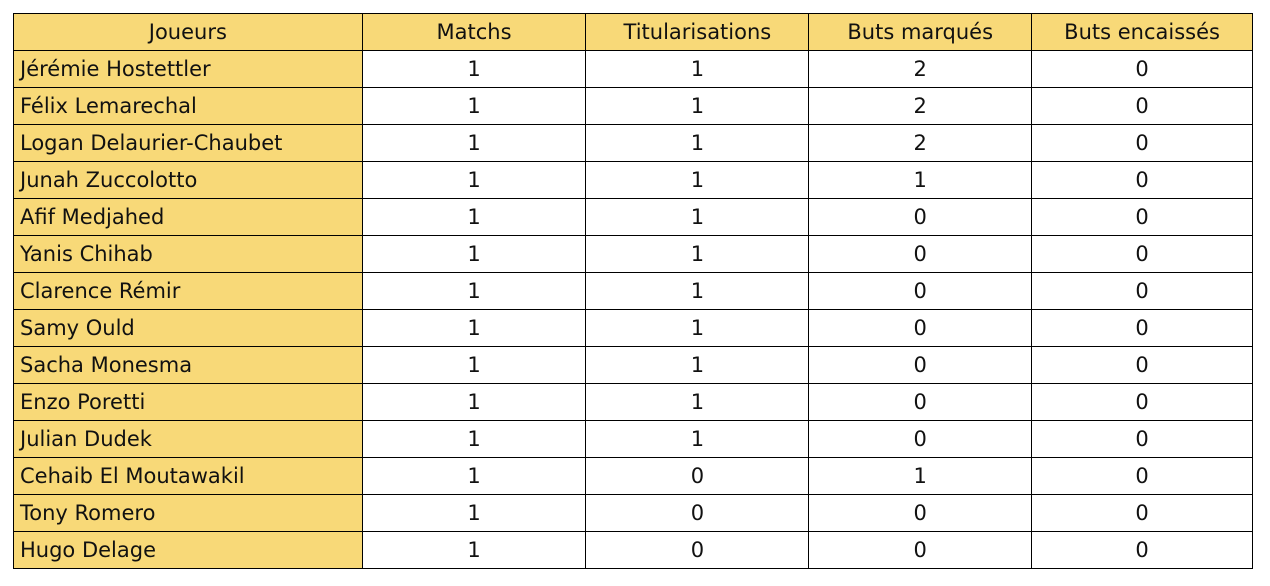 The height and width of the screenshot is (586, 1270). I want to click on header-buts-marques: Buts marqués, so click(920, 32).